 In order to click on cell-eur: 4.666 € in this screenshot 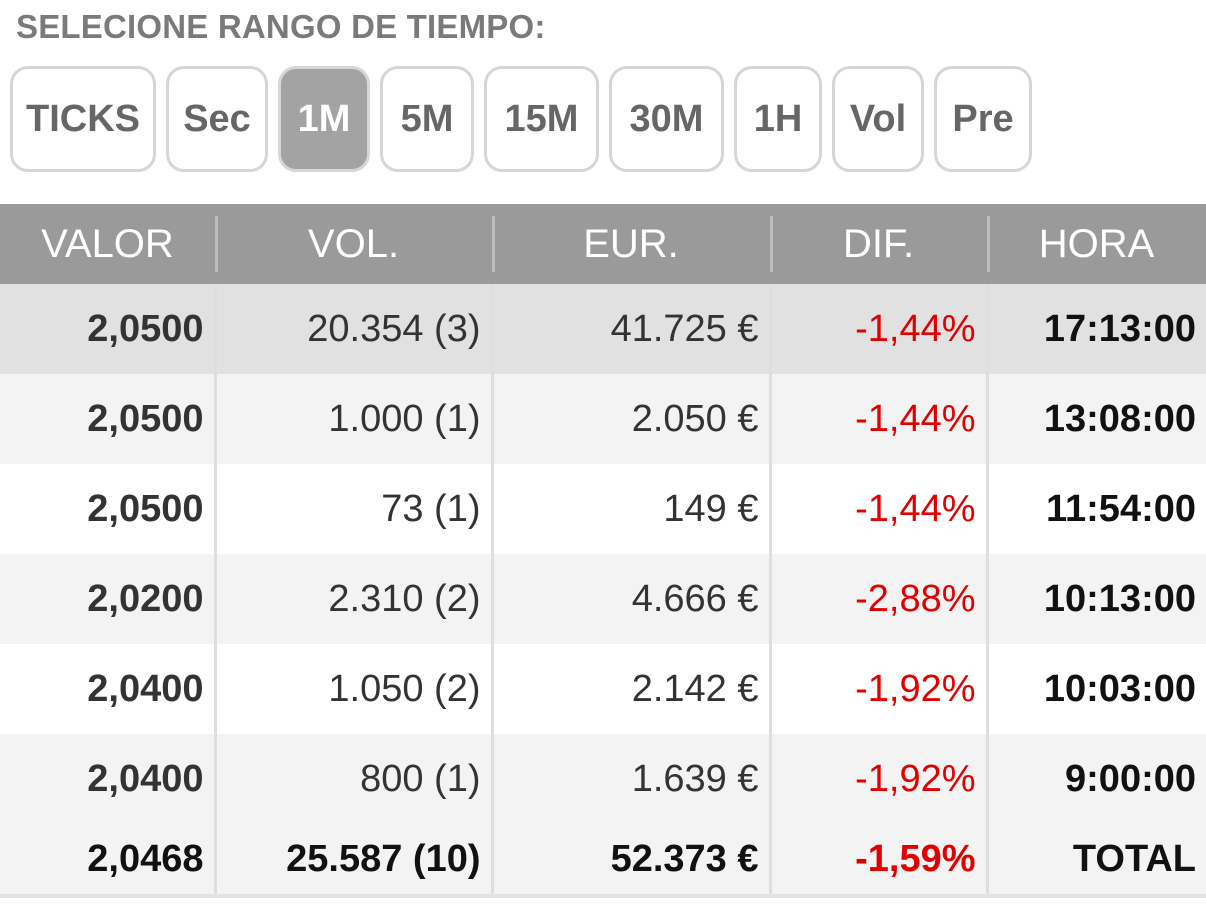, I will do `click(630, 599)`.